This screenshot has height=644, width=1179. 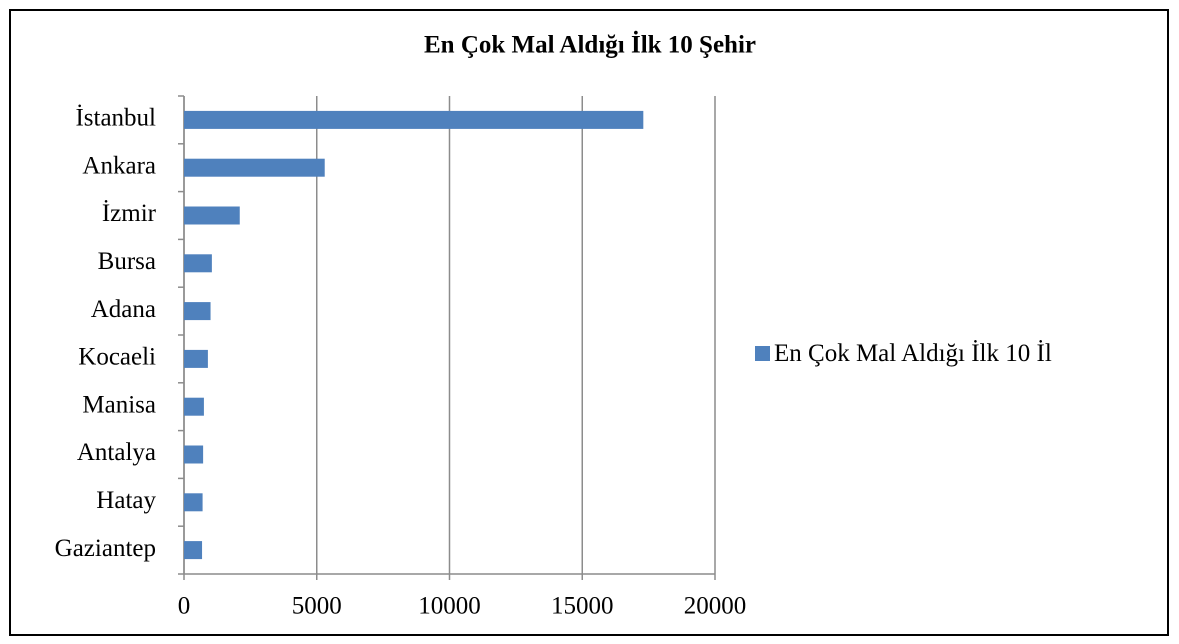 What do you see at coordinates (762, 353) in the screenshot?
I see `legend-swatch` at bounding box center [762, 353].